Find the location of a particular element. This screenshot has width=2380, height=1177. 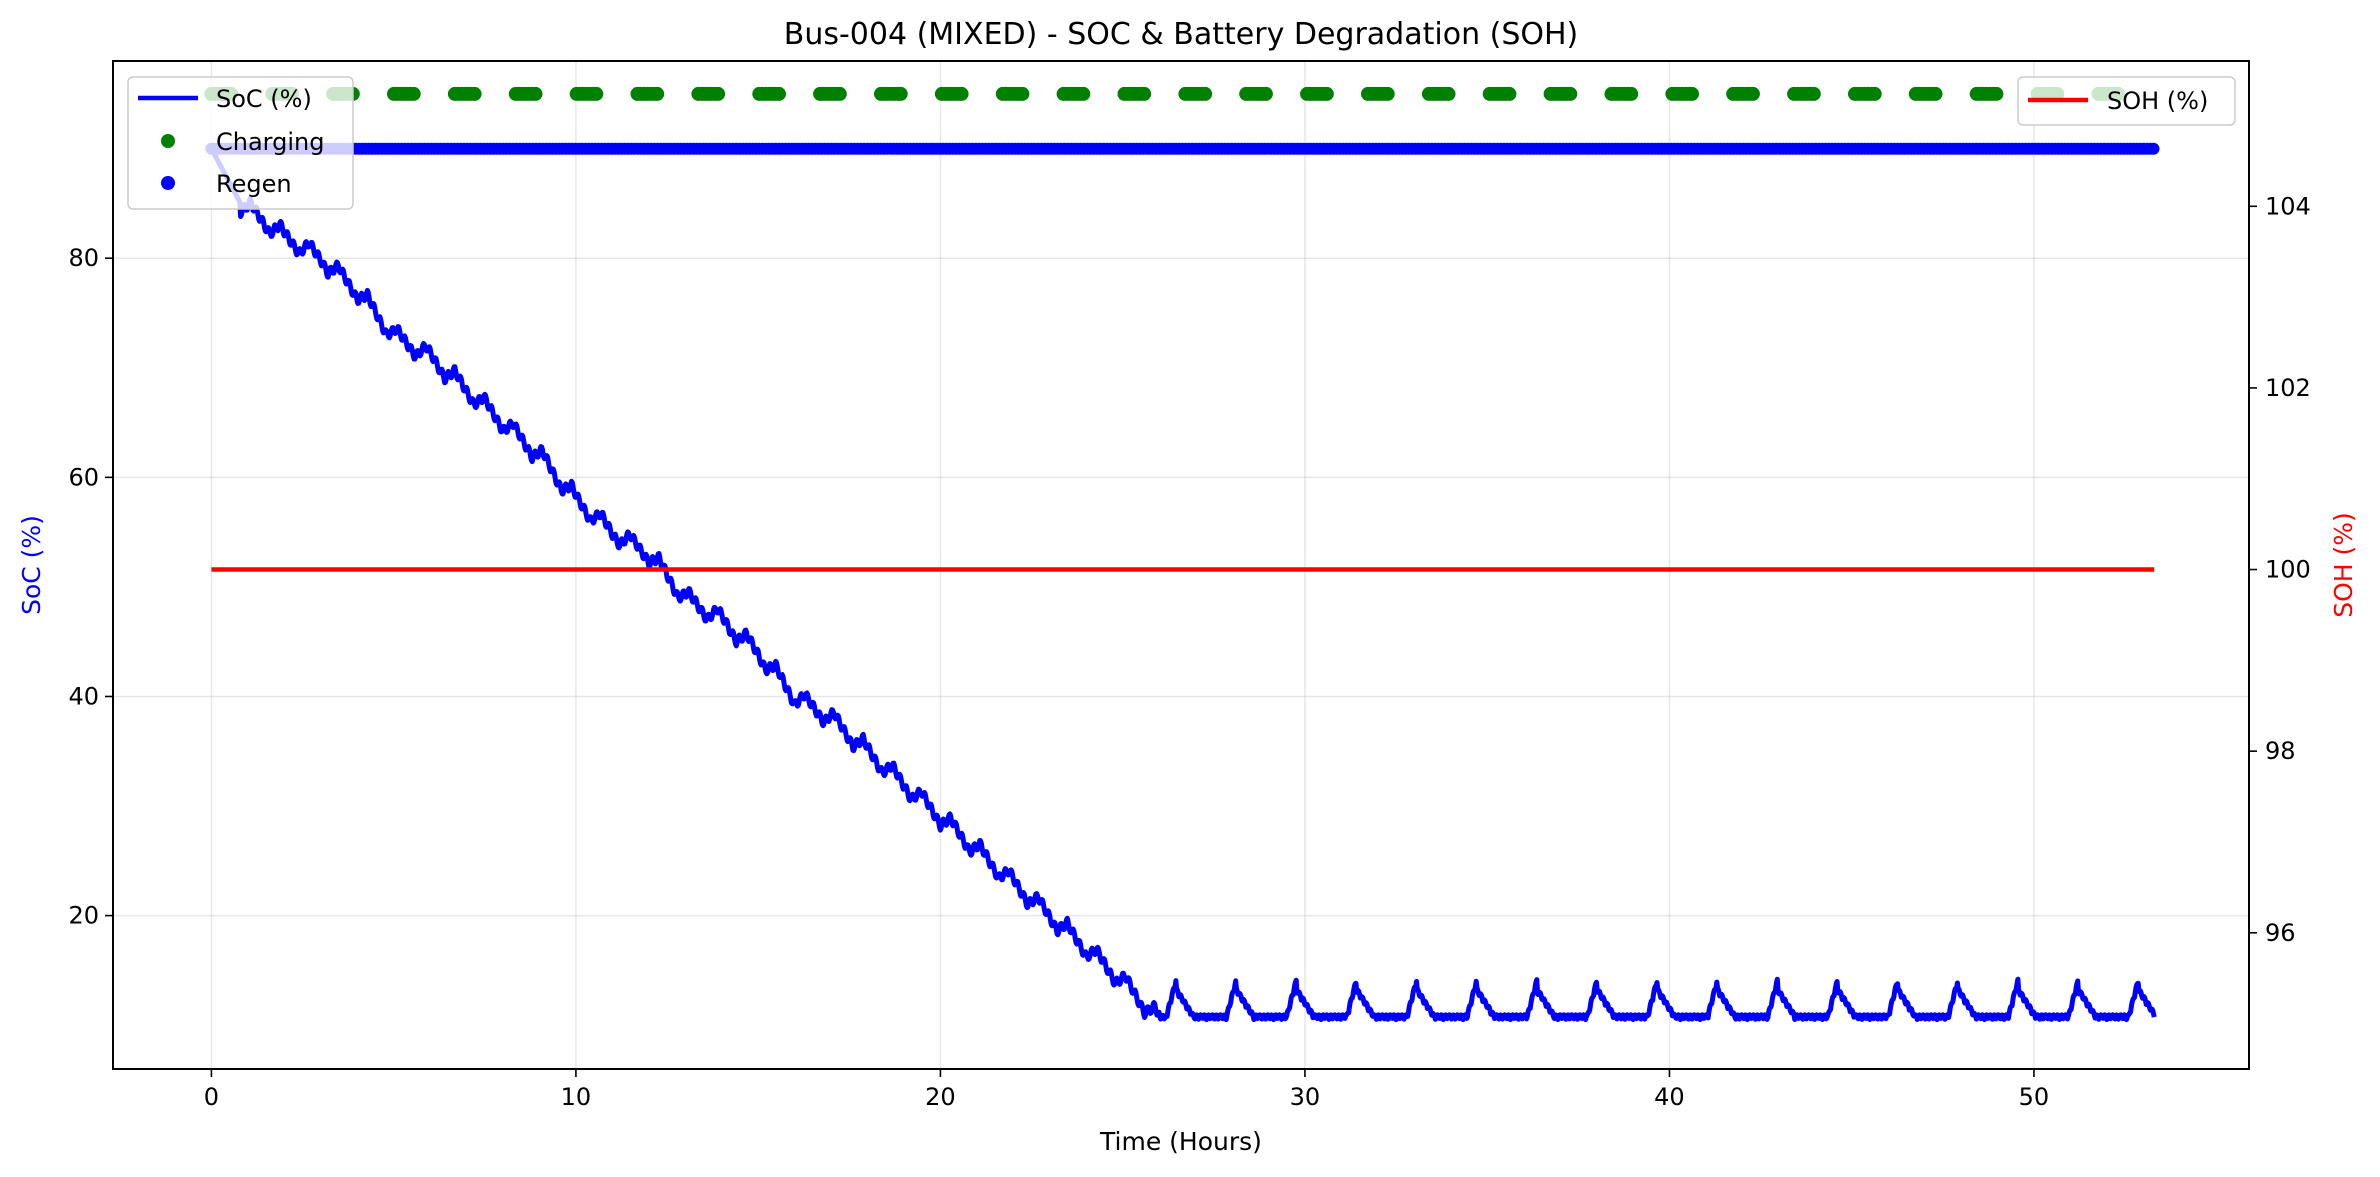

legend-left: SoC (%) Charging Regen is located at coordinates (240, 143).